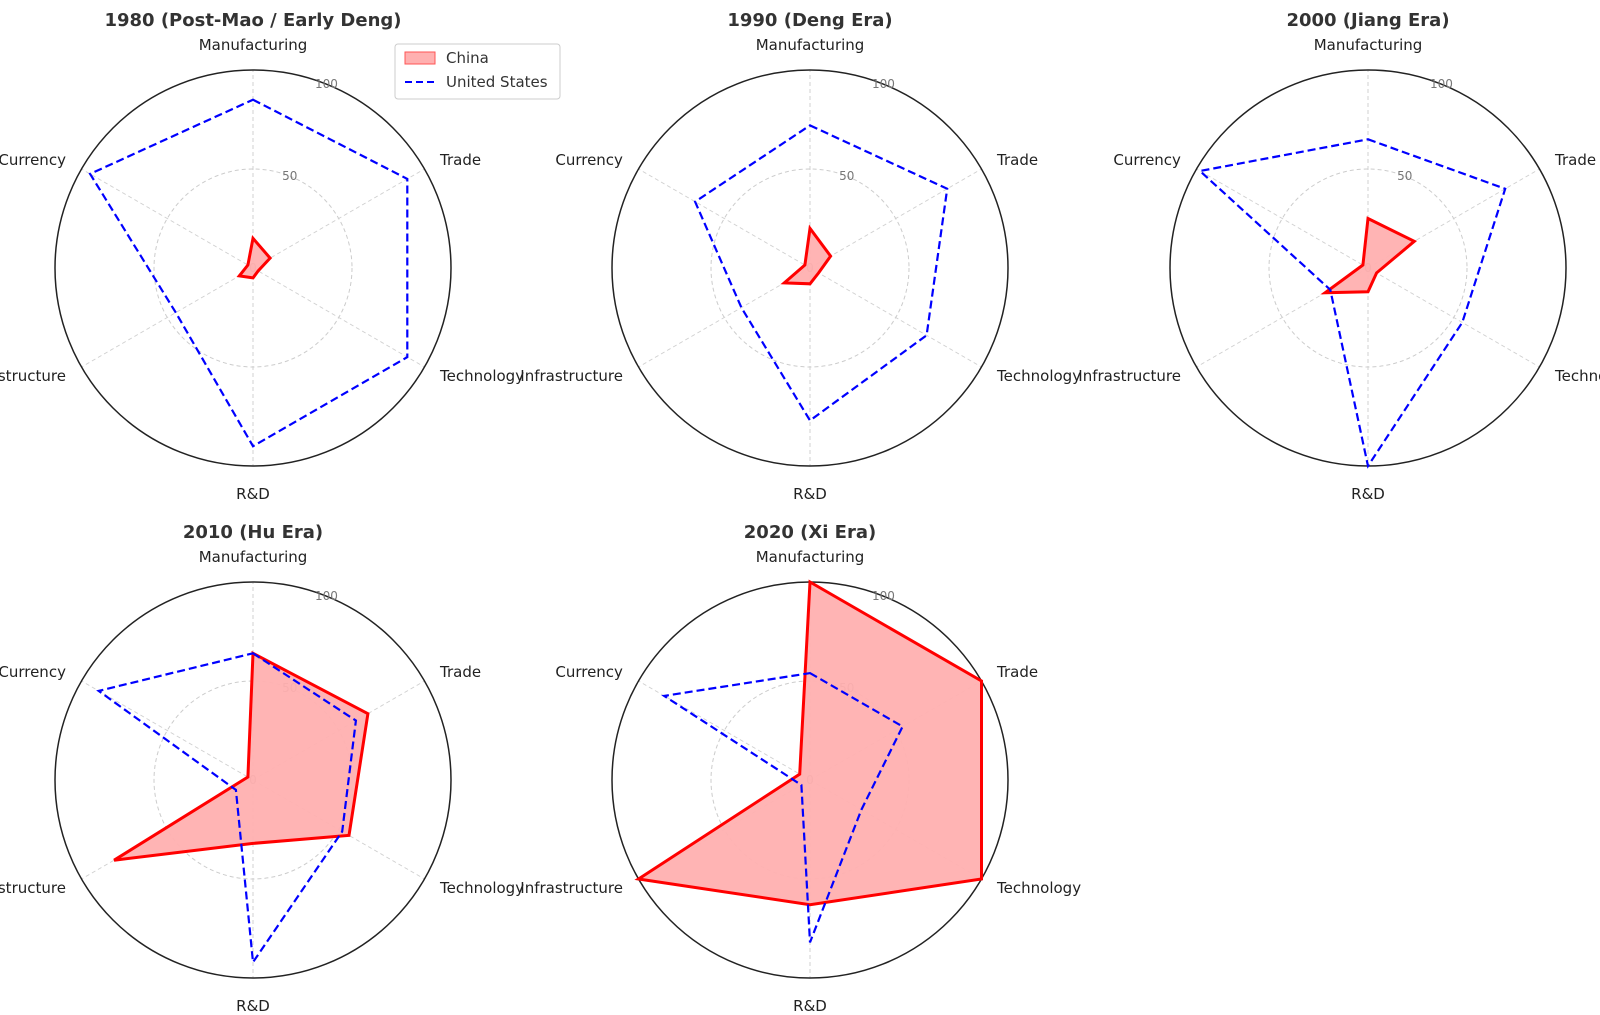  Describe the element at coordinates (252, 20) in the screenshot. I see `chart-title: 1980 (Post-Mao / Early Deng)` at that location.